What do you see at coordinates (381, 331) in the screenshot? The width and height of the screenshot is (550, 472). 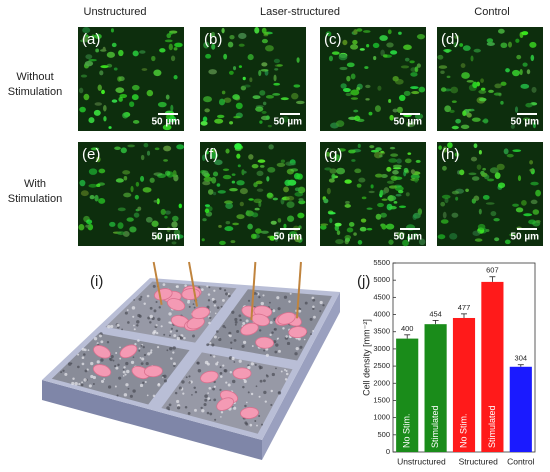 I see `y-tick-label: 3500` at bounding box center [381, 331].